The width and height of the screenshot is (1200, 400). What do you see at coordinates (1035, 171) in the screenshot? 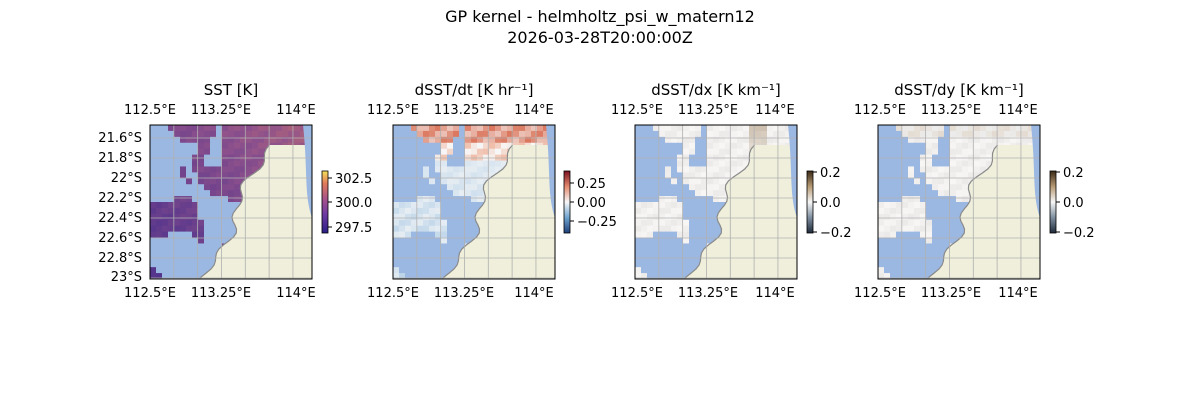
I see `bay-water` at bounding box center [1035, 171].